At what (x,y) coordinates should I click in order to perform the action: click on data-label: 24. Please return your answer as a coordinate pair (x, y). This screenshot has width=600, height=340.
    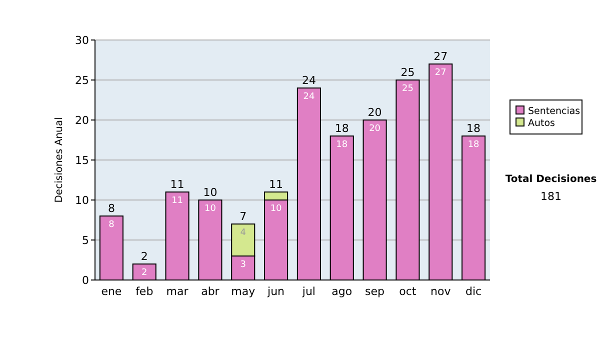
    Looking at the image, I should click on (309, 97).